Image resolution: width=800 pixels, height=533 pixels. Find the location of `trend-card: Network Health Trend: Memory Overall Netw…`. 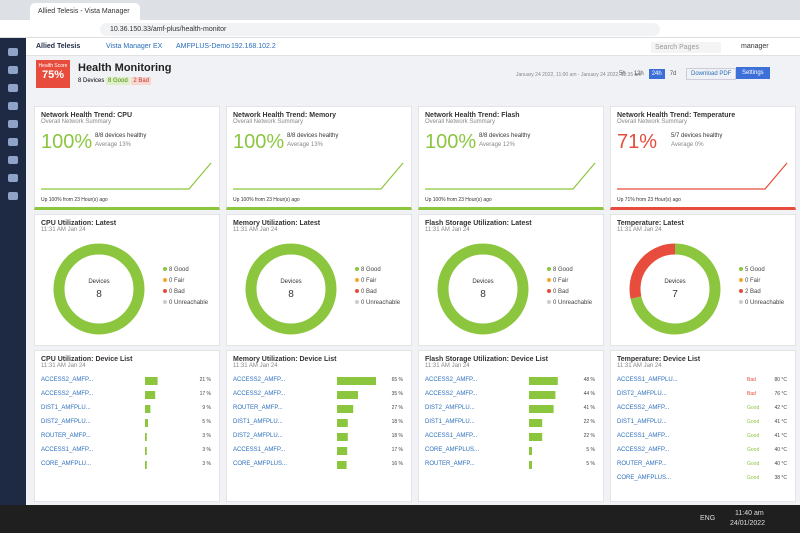

trend-card: Network Health Trend: Memory Overall Netw… is located at coordinates (319, 158).